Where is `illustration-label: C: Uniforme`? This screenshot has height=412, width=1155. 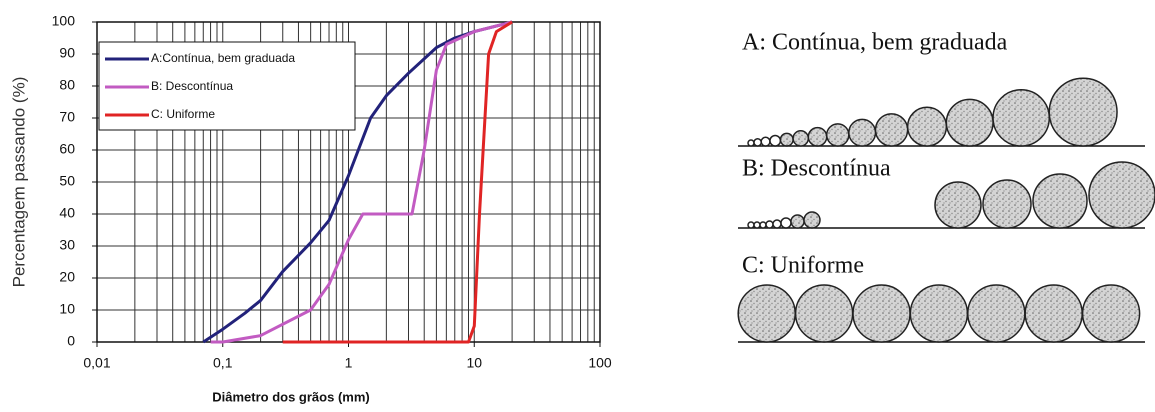
illustration-label: C: Uniforme is located at coordinates (803, 266).